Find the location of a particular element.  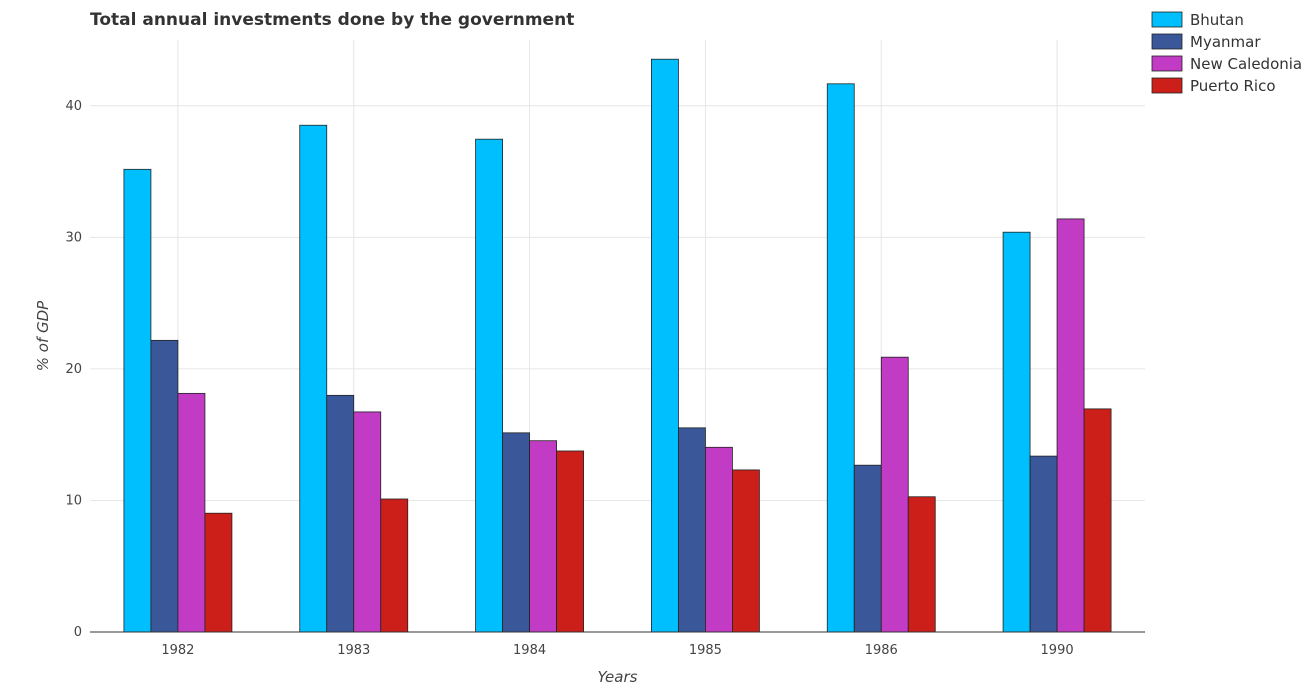

bar-bhutan-1990 is located at coordinates (1016, 432).